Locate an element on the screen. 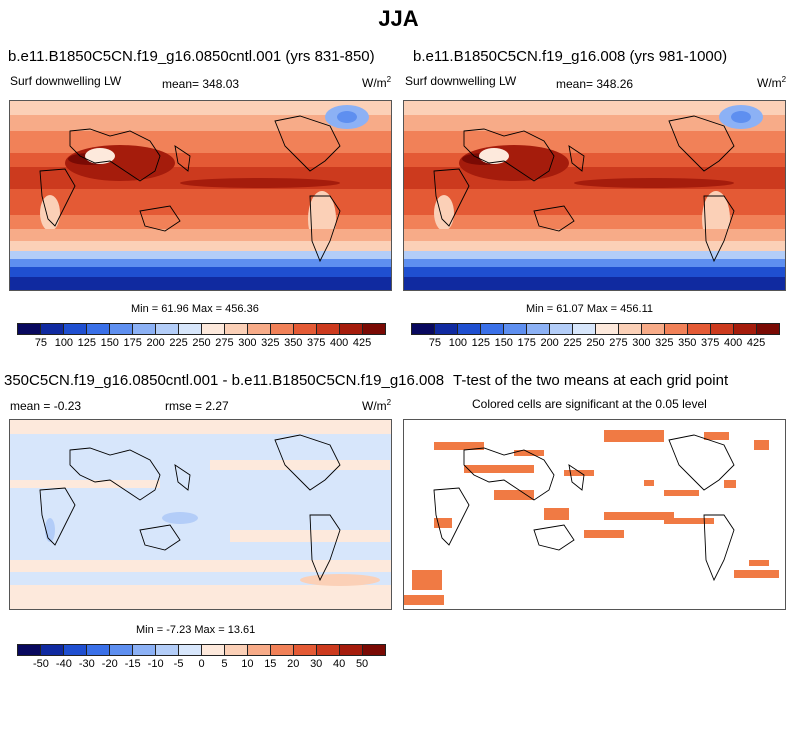  panel-1-variable-label: Surf downwelling LW is located at coordinates (66, 81).